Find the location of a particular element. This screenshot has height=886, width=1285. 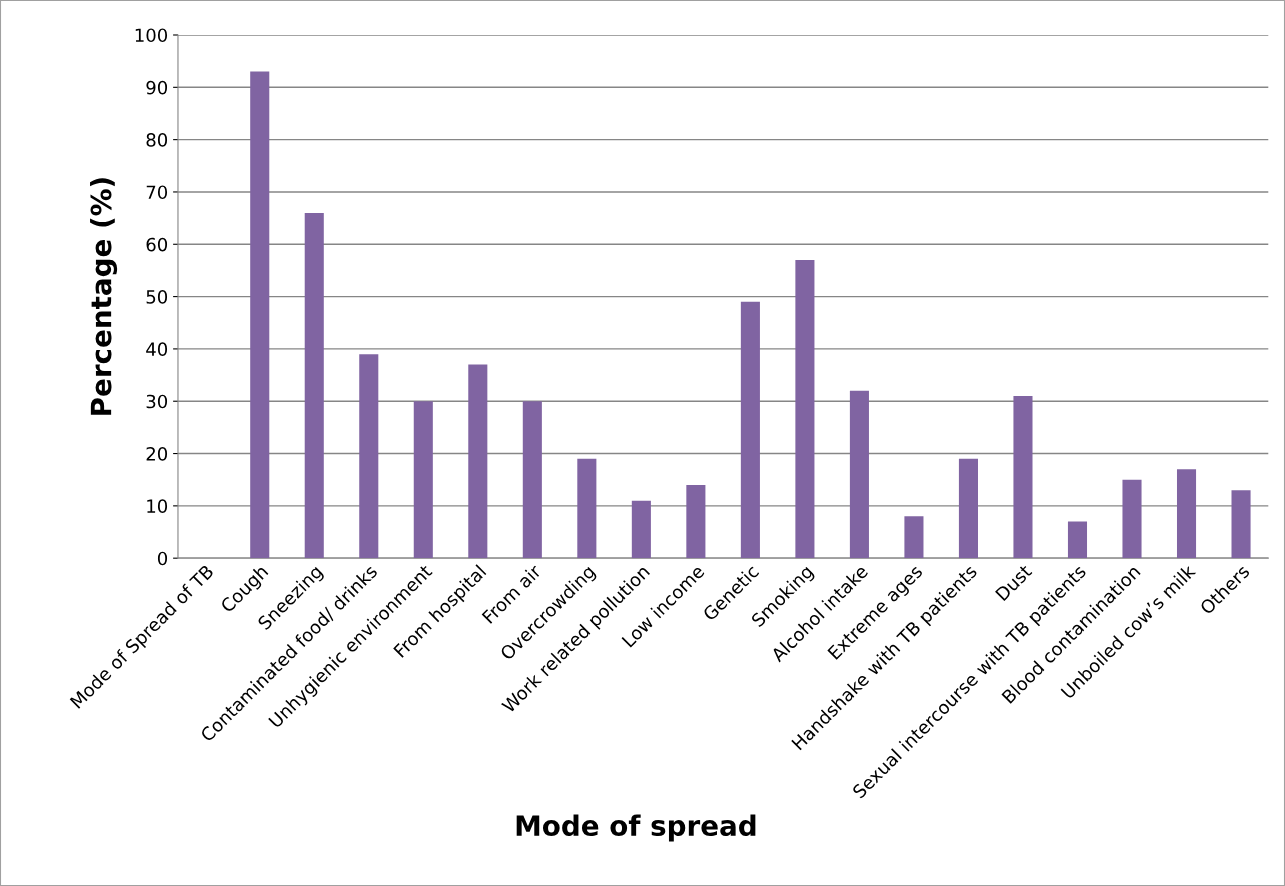

y-tick-label: 60 is located at coordinates (157, 244).